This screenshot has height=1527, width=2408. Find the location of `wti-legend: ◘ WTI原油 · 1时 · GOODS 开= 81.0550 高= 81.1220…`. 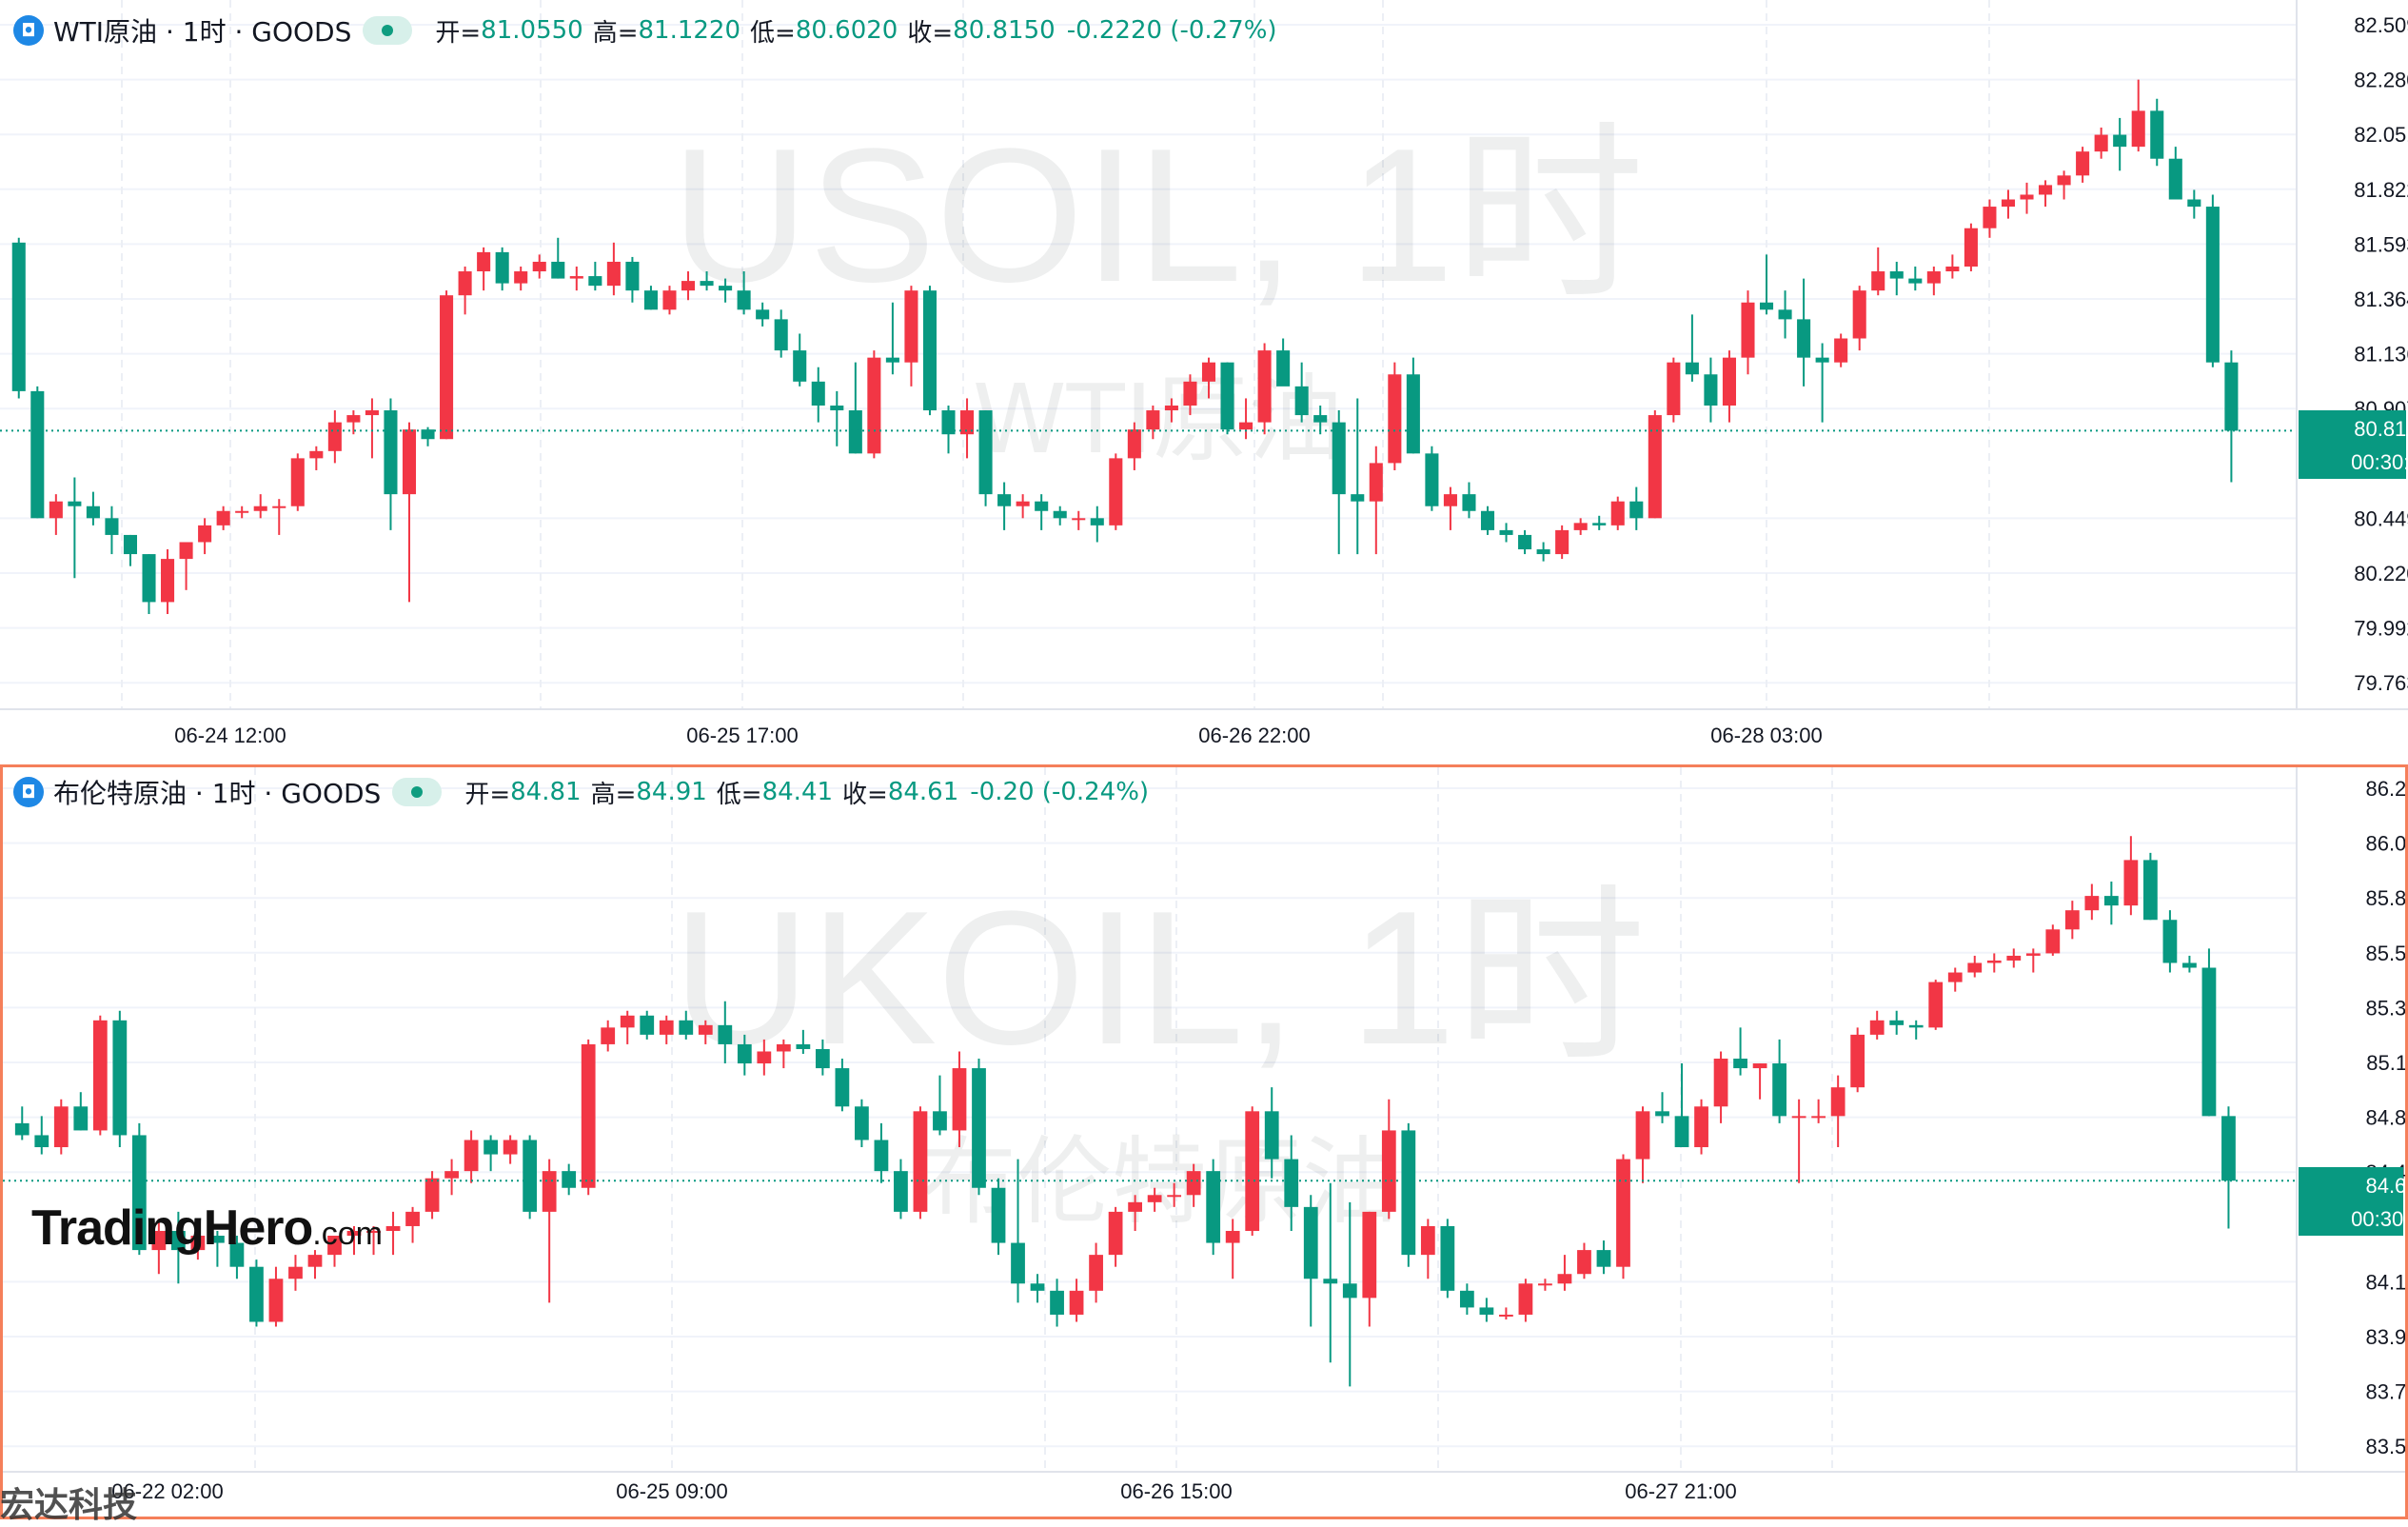

wti-legend: ◘ WTI原油 · 1时 · GOODS 开= 81.0550 高= 81.1220… is located at coordinates (645, 30).